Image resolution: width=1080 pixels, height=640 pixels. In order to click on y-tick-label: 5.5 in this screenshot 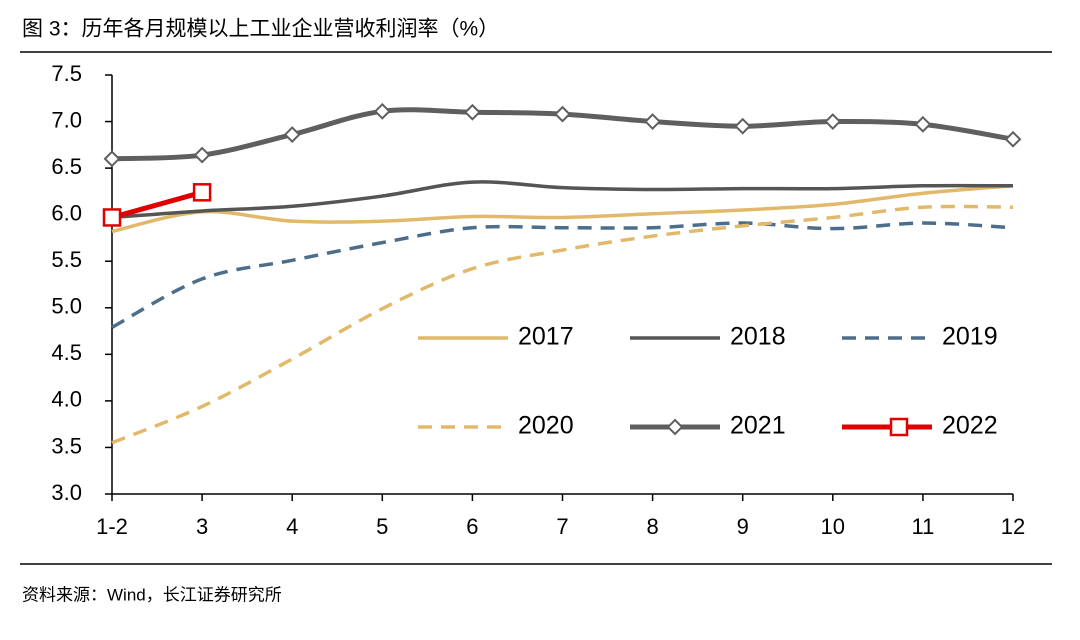, I will do `click(66, 259)`.